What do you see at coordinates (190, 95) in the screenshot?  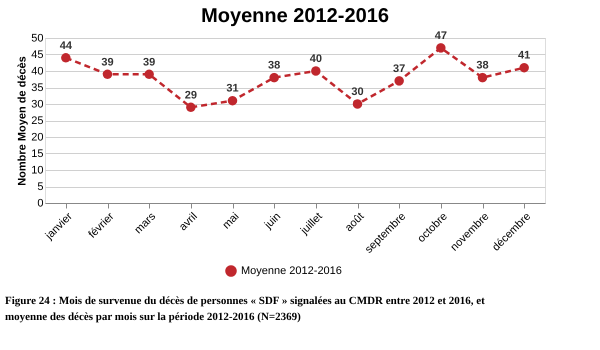 I see `data-label: 29` at bounding box center [190, 95].